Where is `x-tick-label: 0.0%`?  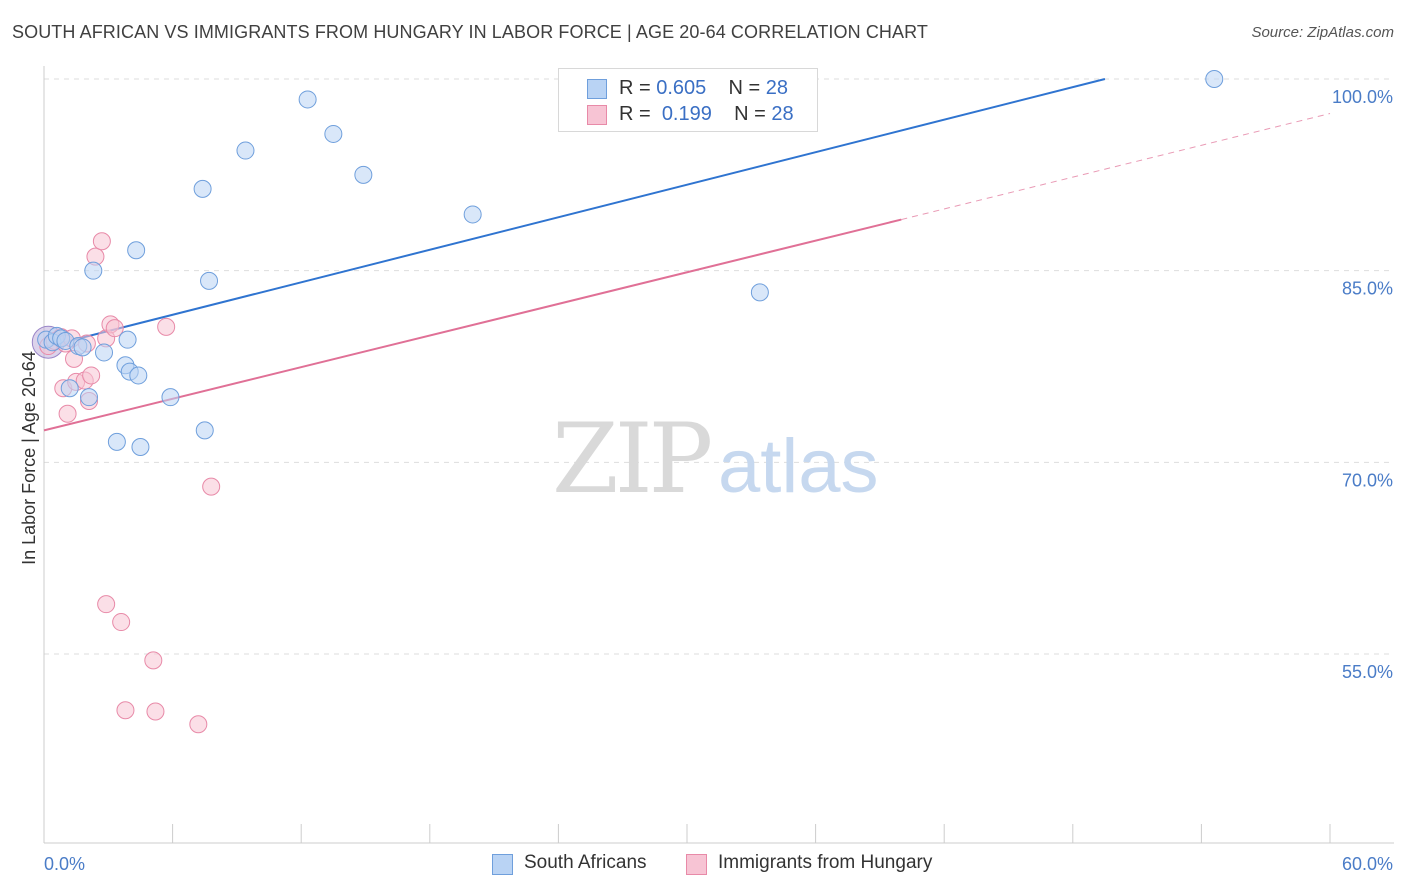
x-tick-label: 0.0% is located at coordinates (64, 864).